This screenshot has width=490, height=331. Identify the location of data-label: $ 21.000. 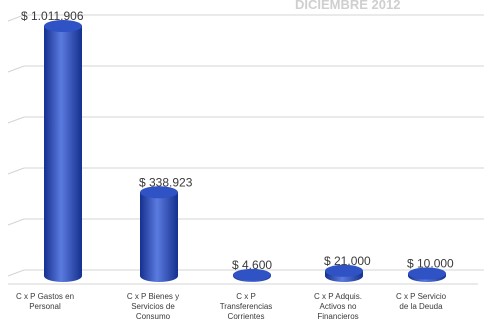
(347, 261).